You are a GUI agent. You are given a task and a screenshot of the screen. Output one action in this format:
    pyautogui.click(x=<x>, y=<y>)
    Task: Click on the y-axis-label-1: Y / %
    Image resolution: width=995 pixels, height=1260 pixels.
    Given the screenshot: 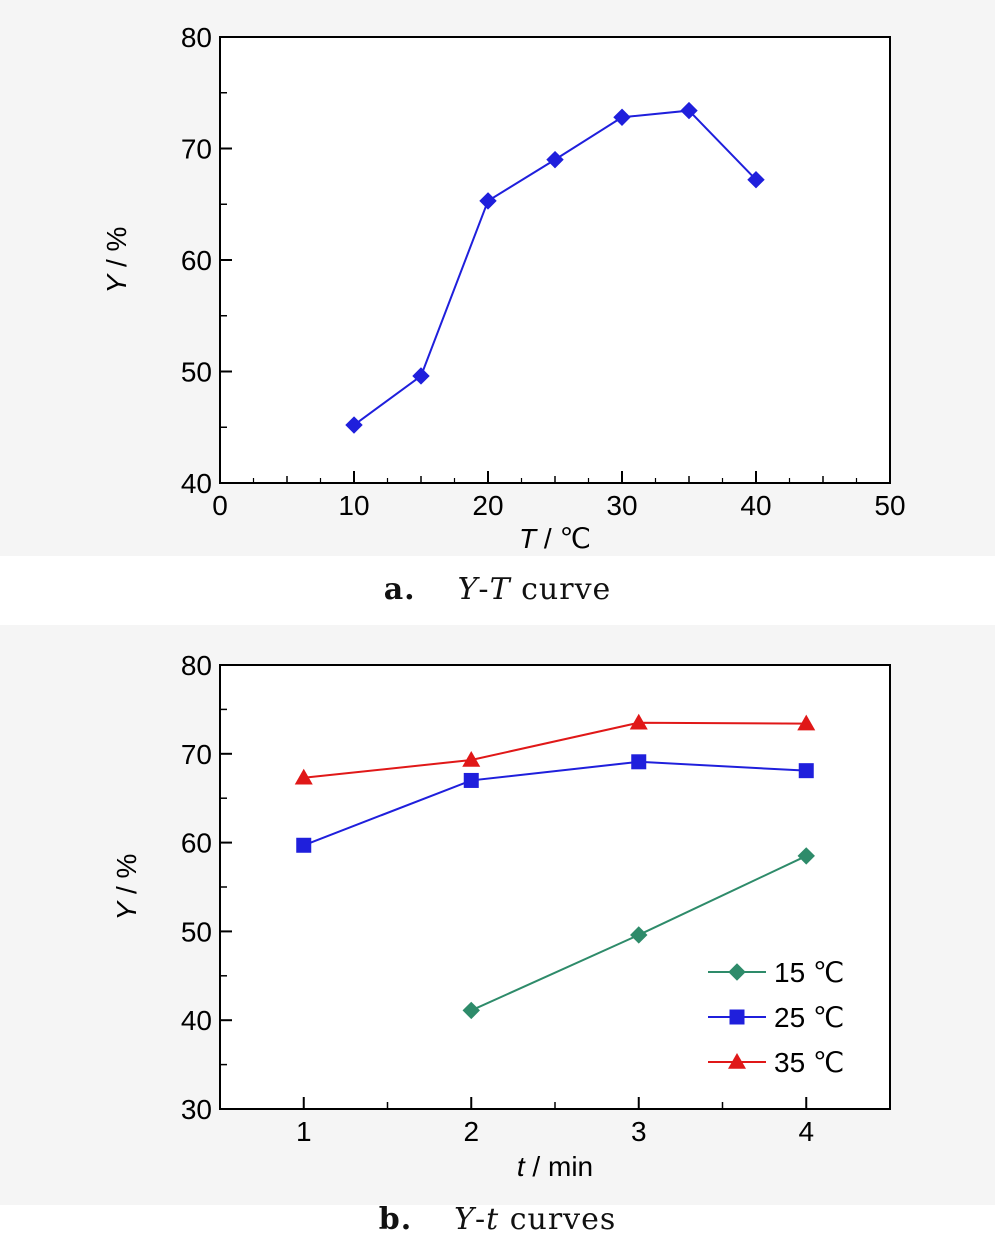 What is the action you would take?
    pyautogui.click(x=126, y=887)
    